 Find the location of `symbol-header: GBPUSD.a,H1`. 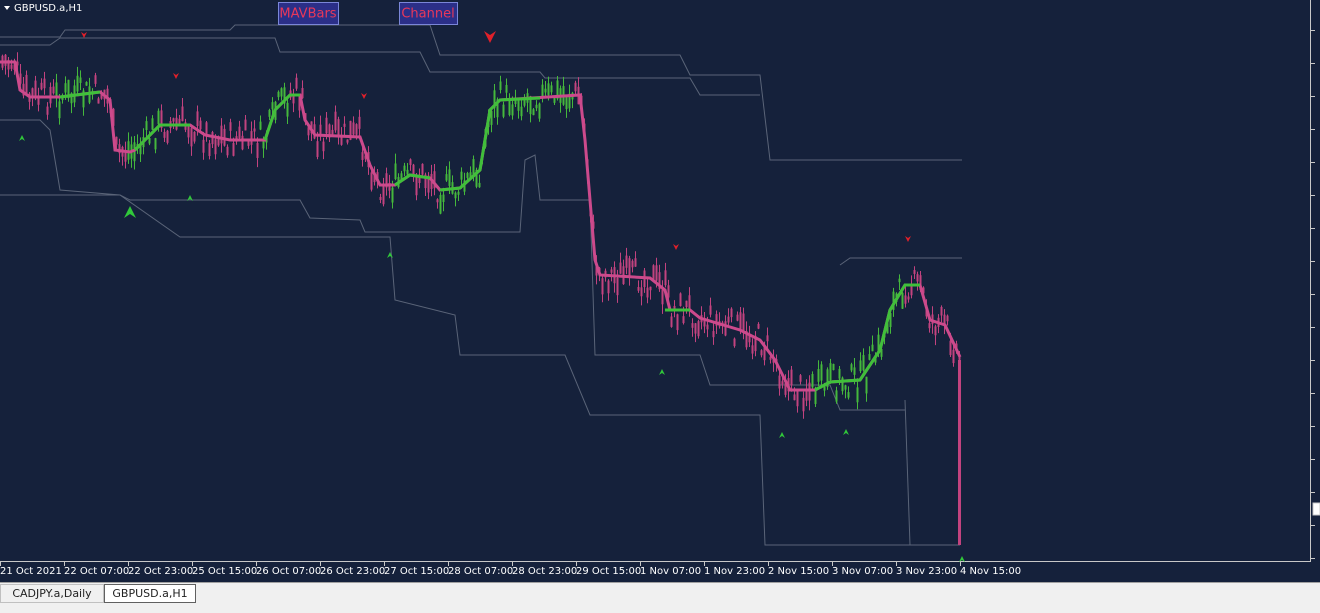

symbol-header: GBPUSD.a,H1 is located at coordinates (43, 8).